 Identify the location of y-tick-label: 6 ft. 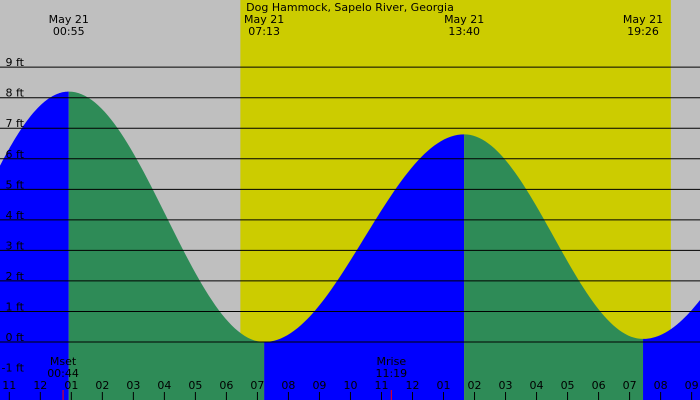
(15, 154).